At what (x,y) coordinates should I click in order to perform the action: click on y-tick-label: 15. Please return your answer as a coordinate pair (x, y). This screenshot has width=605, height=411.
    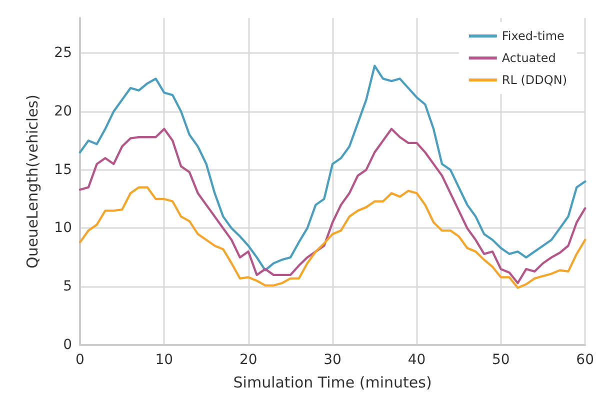
    Looking at the image, I should click on (63, 170).